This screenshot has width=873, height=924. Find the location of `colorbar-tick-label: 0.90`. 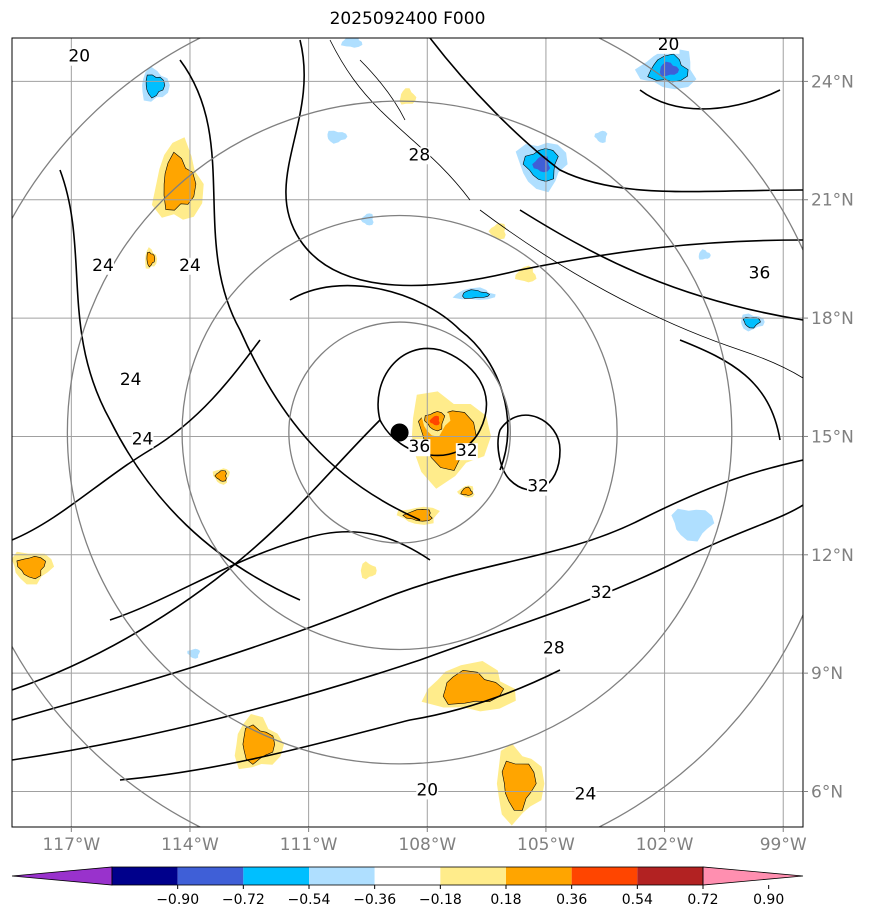

colorbar-tick-label: 0.90 is located at coordinates (768, 900).